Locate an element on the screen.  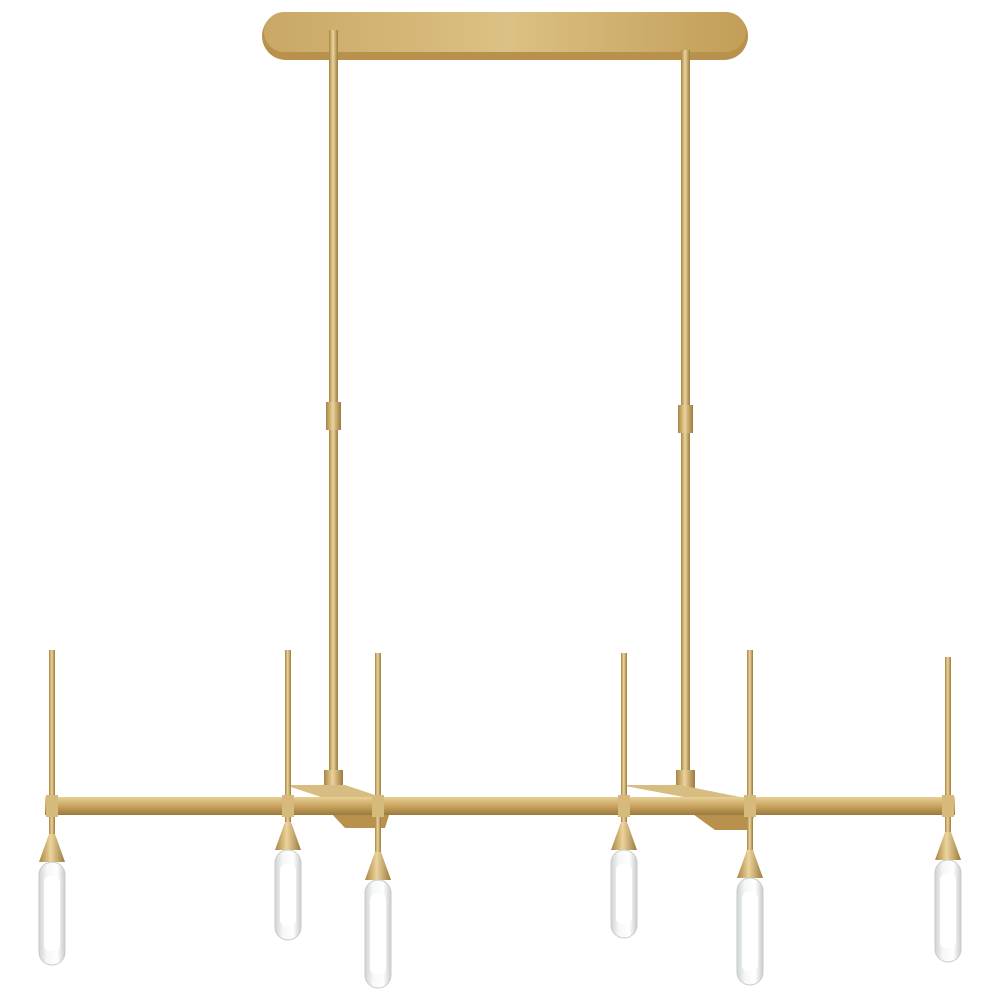
canopy is located at coordinates (505, 36).